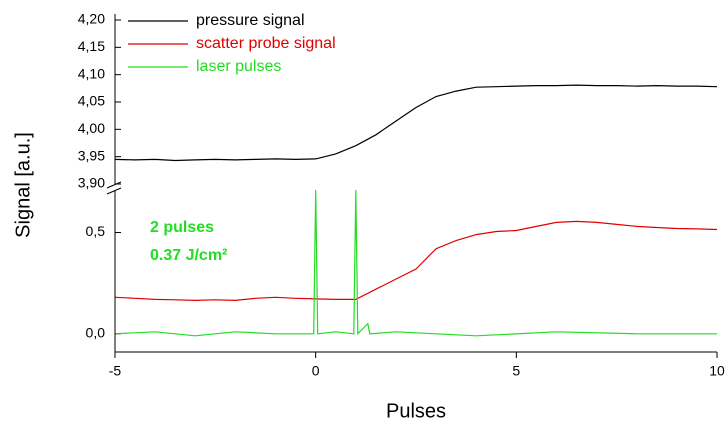 This screenshot has height=429, width=728. I want to click on y-tick-label: 4,15, so click(91, 46).